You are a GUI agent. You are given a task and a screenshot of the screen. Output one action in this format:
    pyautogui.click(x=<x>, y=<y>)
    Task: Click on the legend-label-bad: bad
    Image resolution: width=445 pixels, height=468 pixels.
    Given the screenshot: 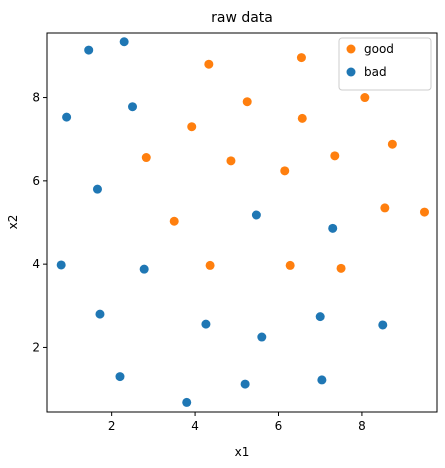 What is the action you would take?
    pyautogui.click(x=375, y=72)
    